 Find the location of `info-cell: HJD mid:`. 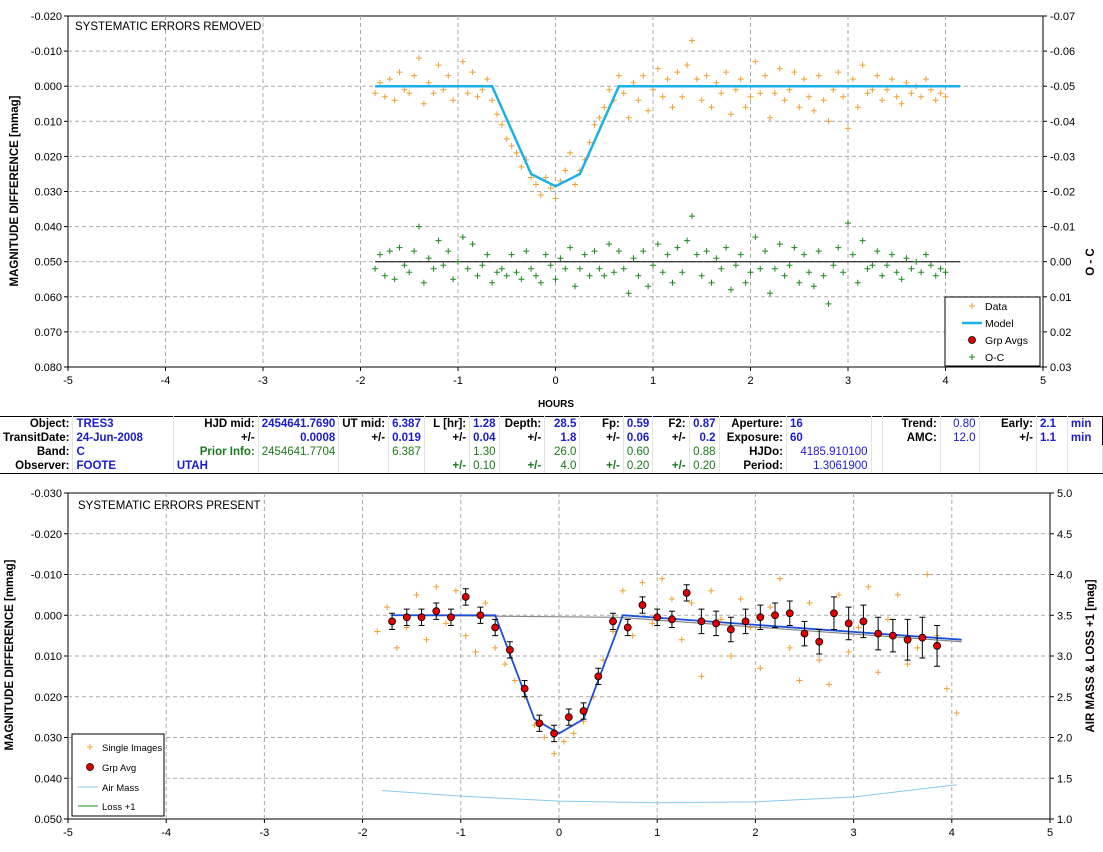

info-cell: HJD mid: is located at coordinates (216, 423).